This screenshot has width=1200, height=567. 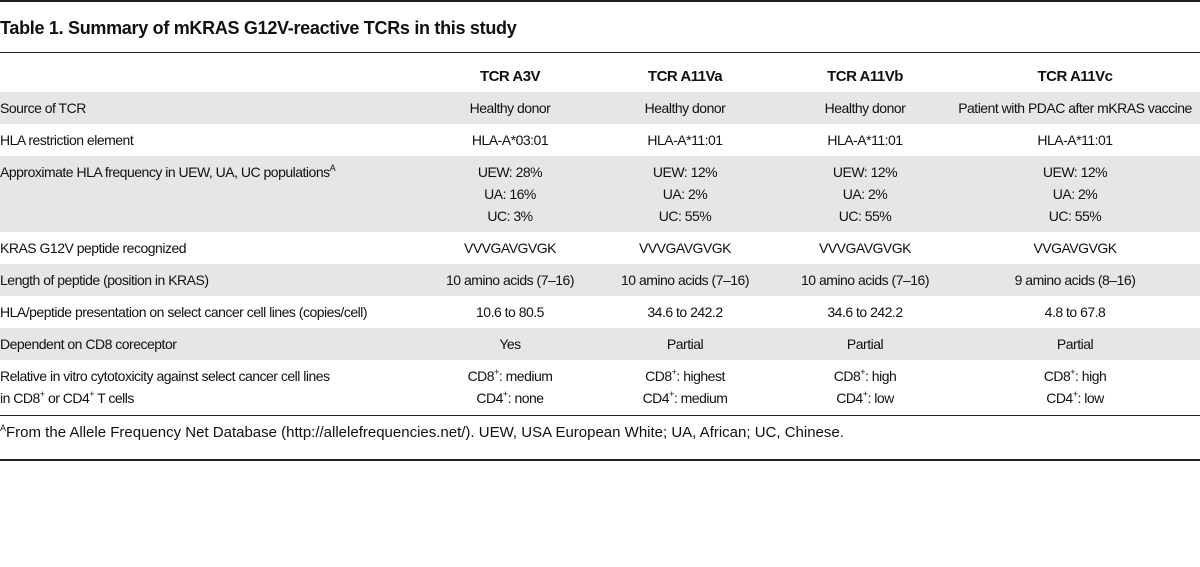 What do you see at coordinates (510, 216) in the screenshot?
I see `cell-line: UC: 3%` at bounding box center [510, 216].